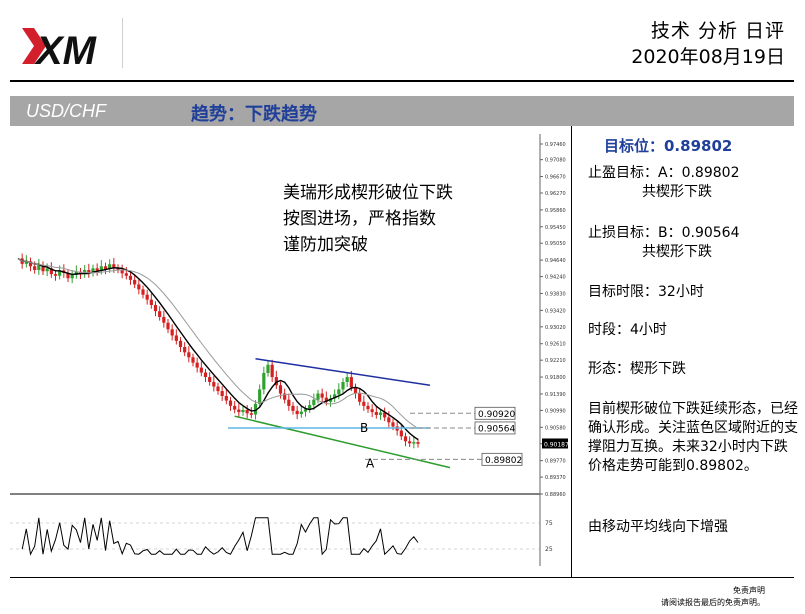 The width and height of the screenshot is (805, 614). Describe the element at coordinates (555, 145) in the screenshot. I see `y-tick-label: 0.97460` at that location.